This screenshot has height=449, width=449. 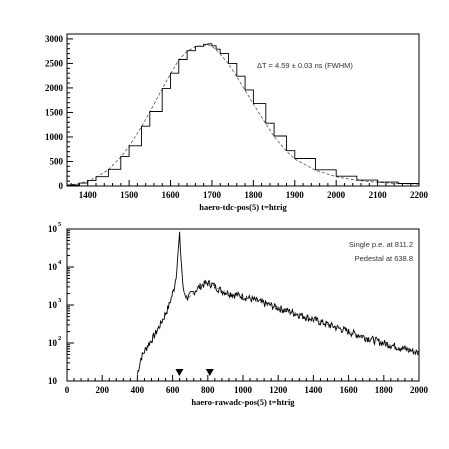 I want to click on bottom-x-tick-label: 800, so click(x=208, y=390).